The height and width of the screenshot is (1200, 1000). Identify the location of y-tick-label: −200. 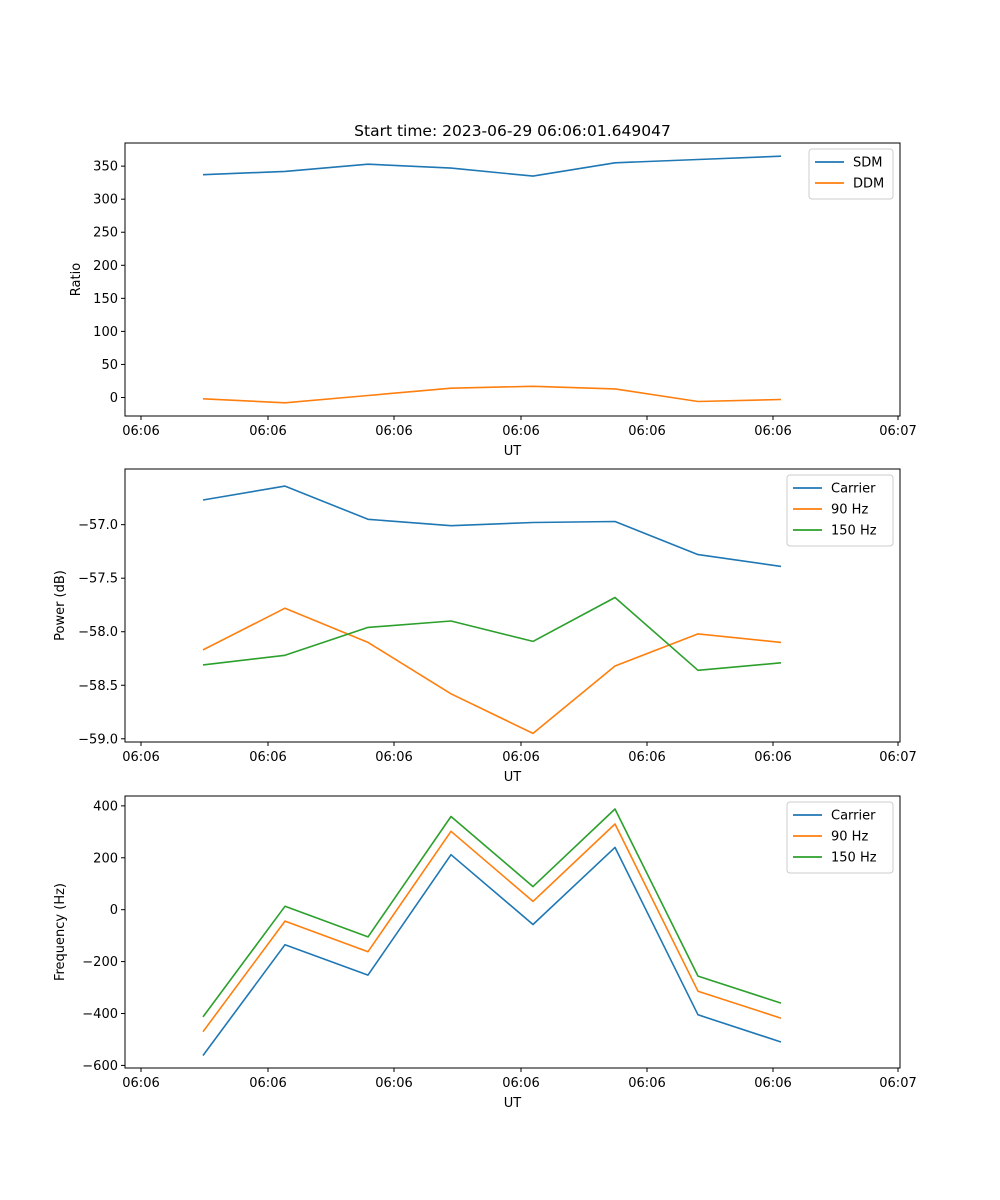
(100, 962).